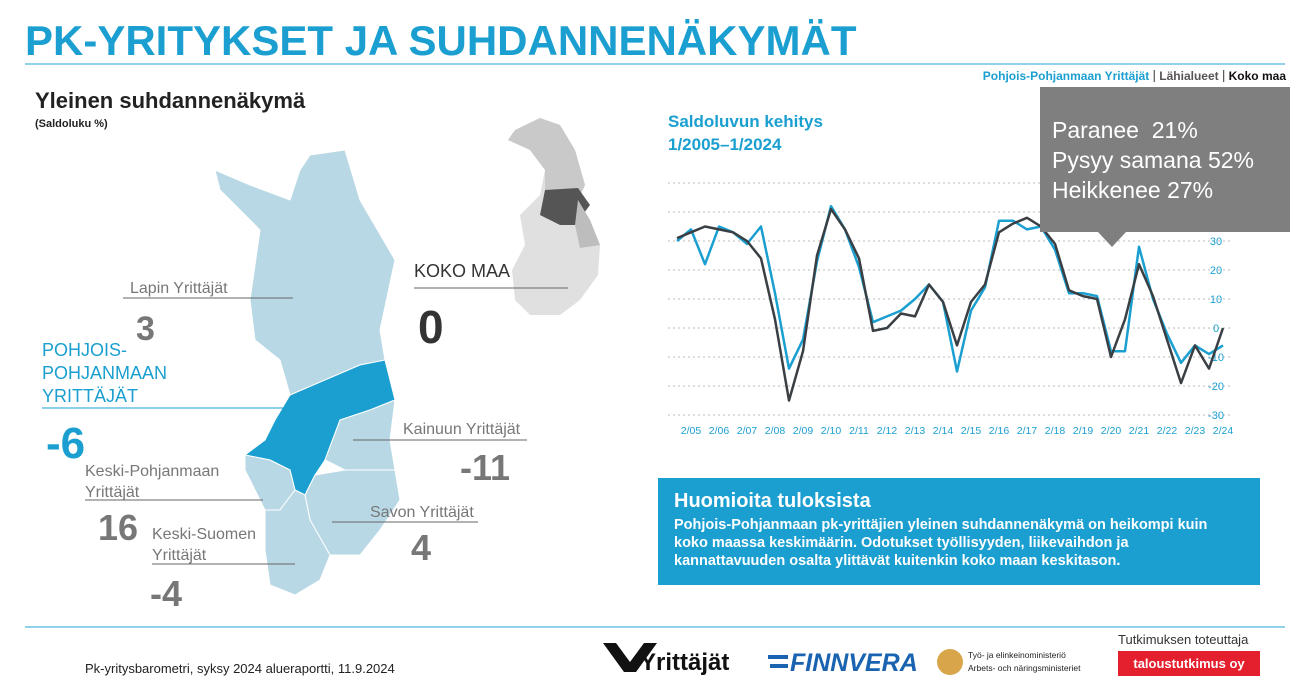 The width and height of the screenshot is (1306, 696). Describe the element at coordinates (166, 593) in the screenshot. I see `region-value: -4` at that location.